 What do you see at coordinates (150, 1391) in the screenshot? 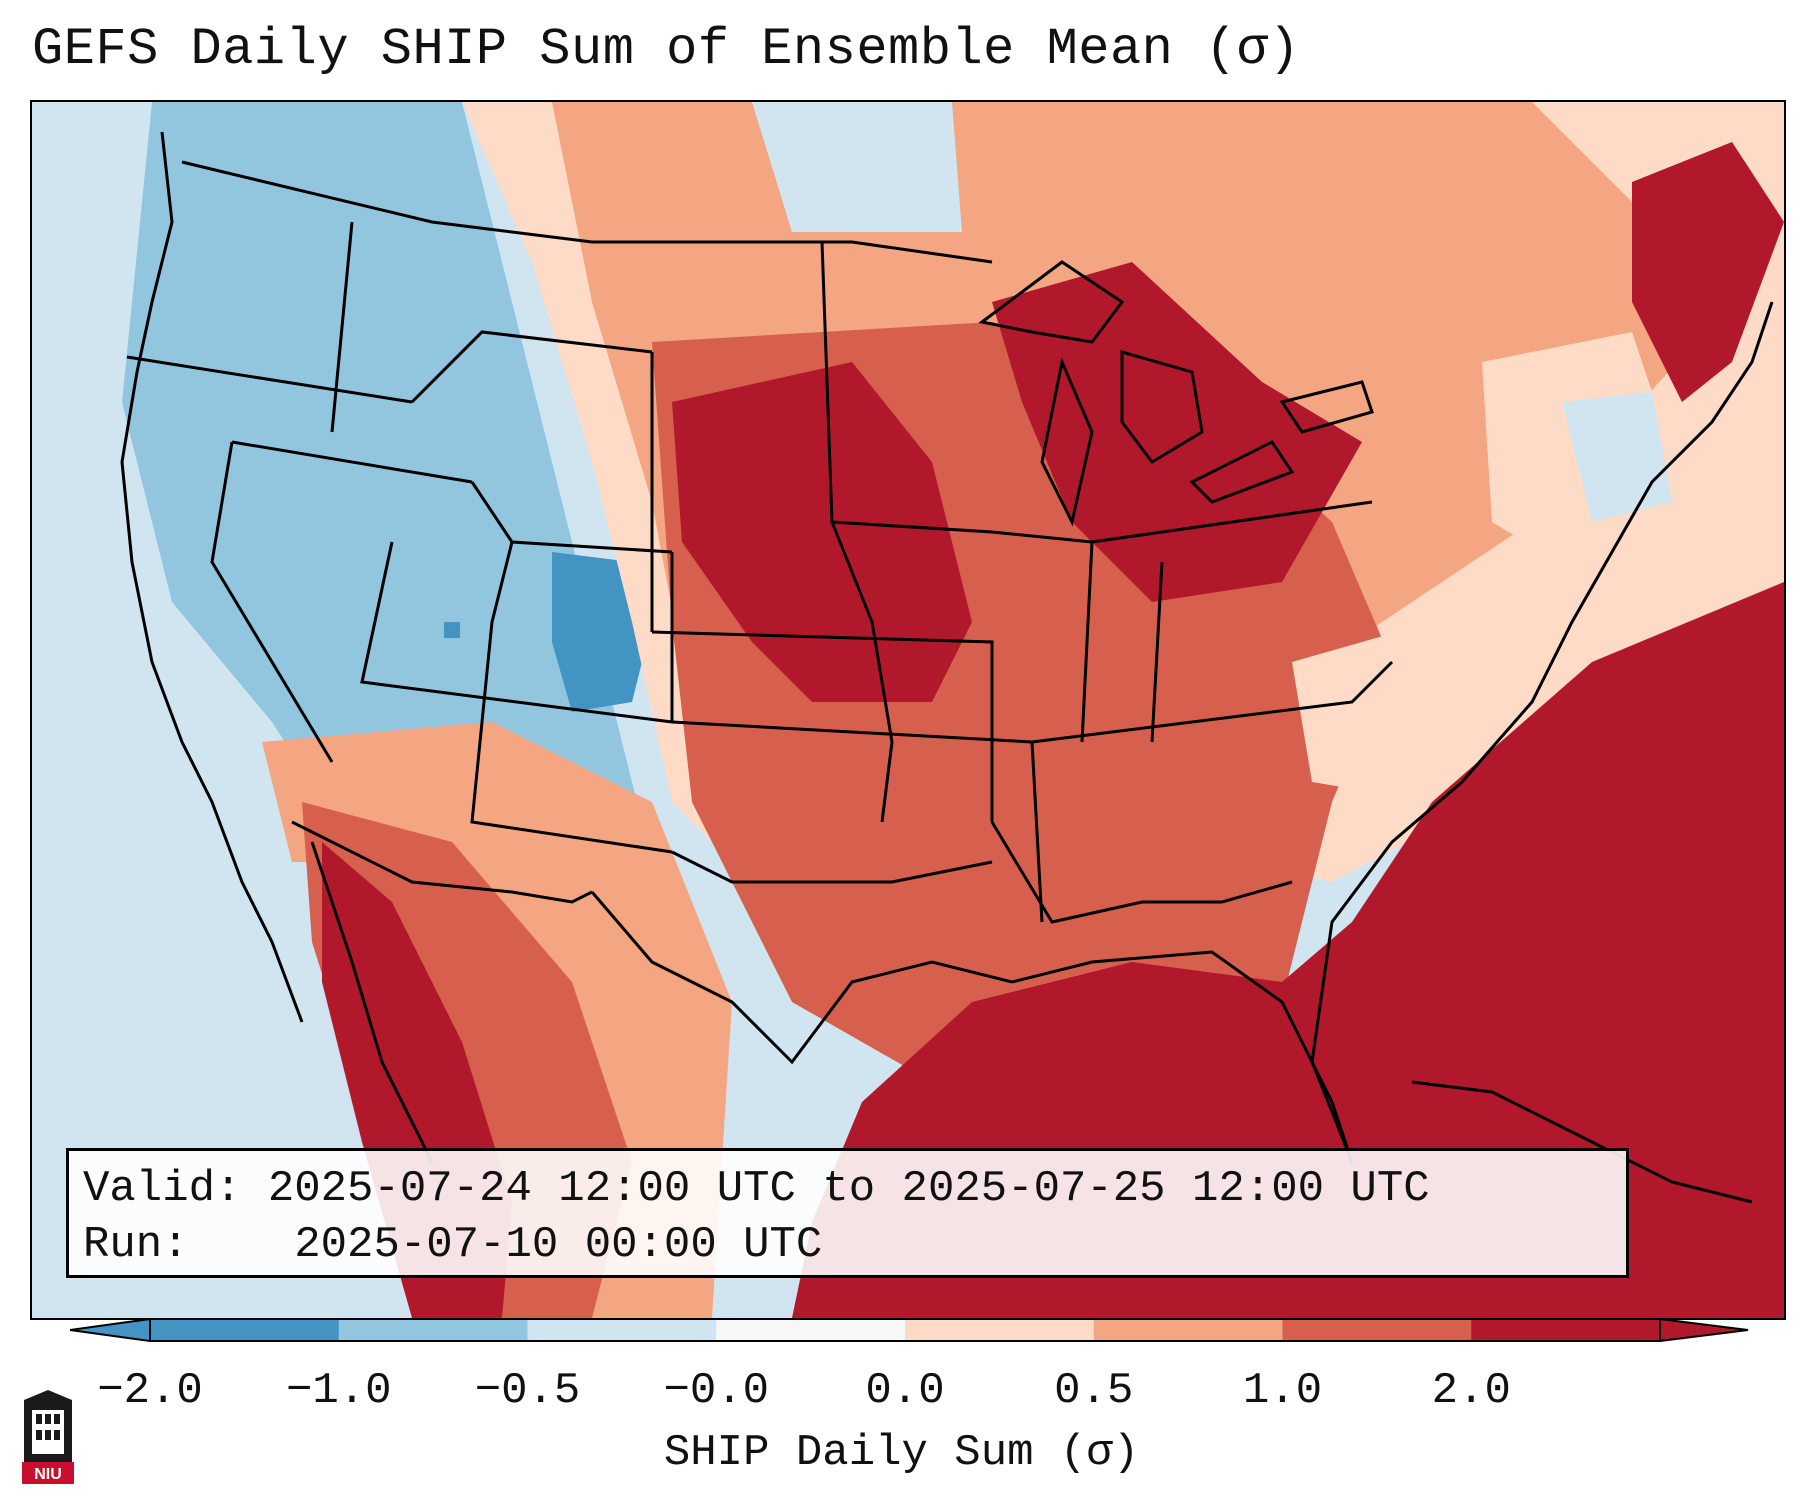
I see `colorbar-tick-label: −2.0` at bounding box center [150, 1391].